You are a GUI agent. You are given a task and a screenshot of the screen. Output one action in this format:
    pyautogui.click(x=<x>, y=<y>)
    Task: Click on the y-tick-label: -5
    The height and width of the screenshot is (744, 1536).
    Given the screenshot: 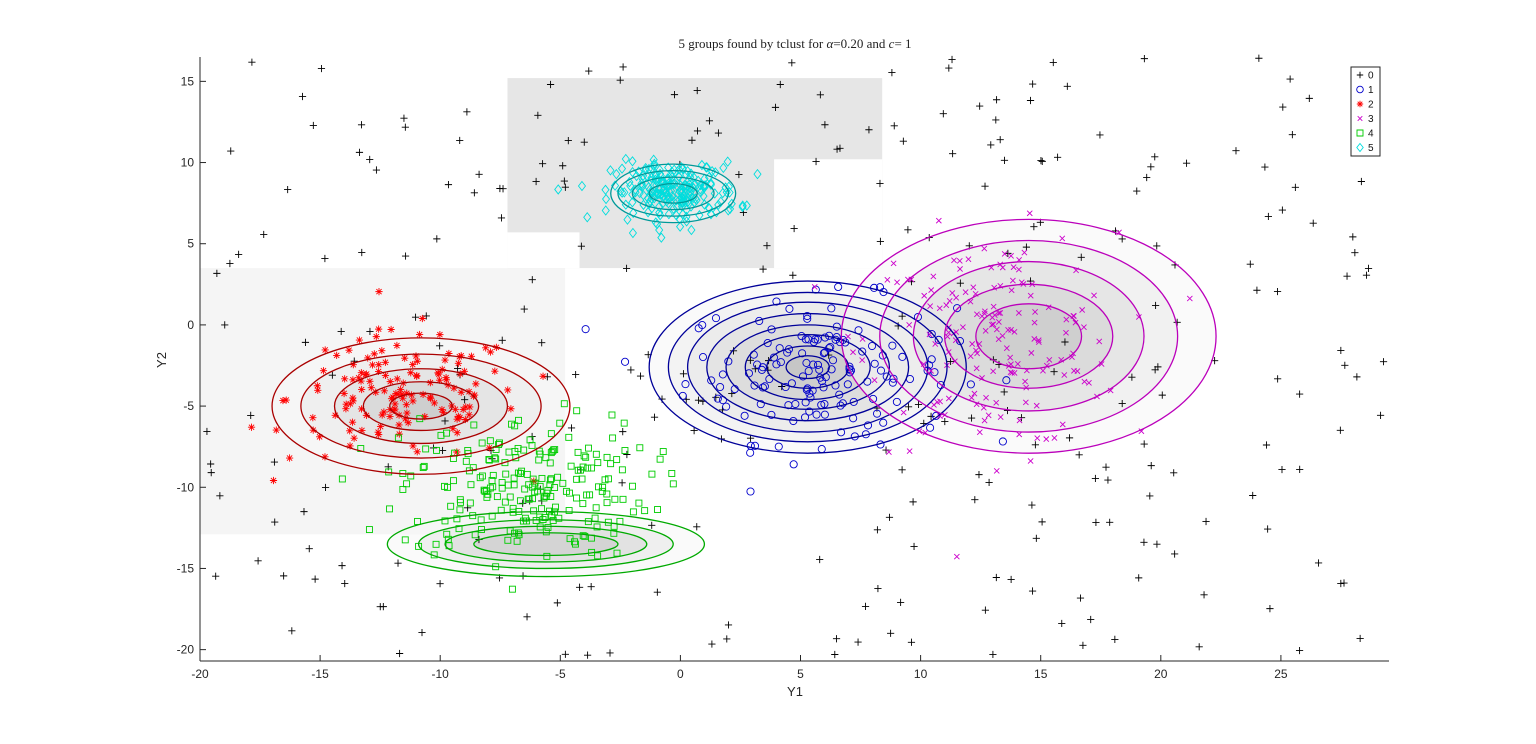 What is the action you would take?
    pyautogui.click(x=188, y=406)
    